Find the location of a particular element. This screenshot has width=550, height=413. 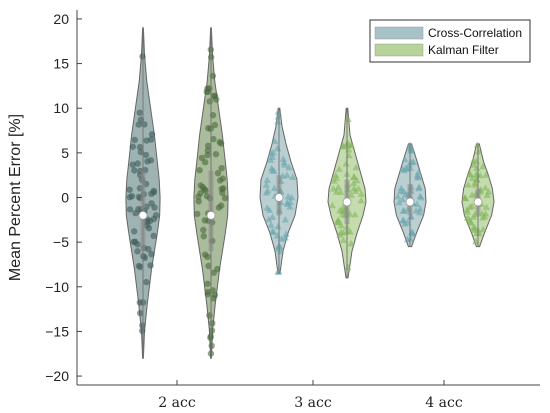

y-tick-label: 15 is located at coordinates (61, 64).